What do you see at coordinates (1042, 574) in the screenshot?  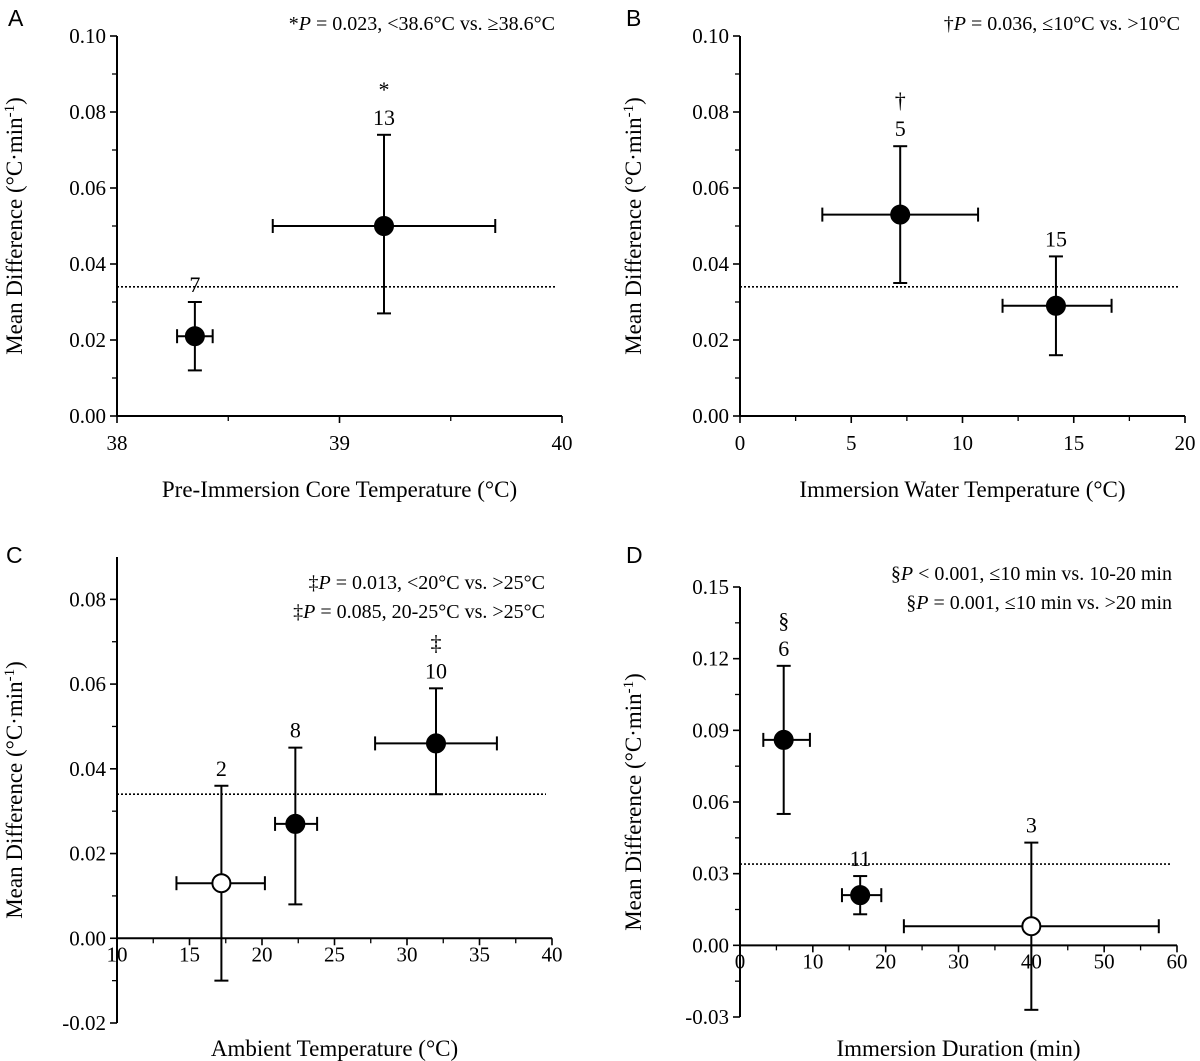 I see `p-value-text: < 0.001, ≤10 min vs. 10-20 min` at bounding box center [1042, 574].